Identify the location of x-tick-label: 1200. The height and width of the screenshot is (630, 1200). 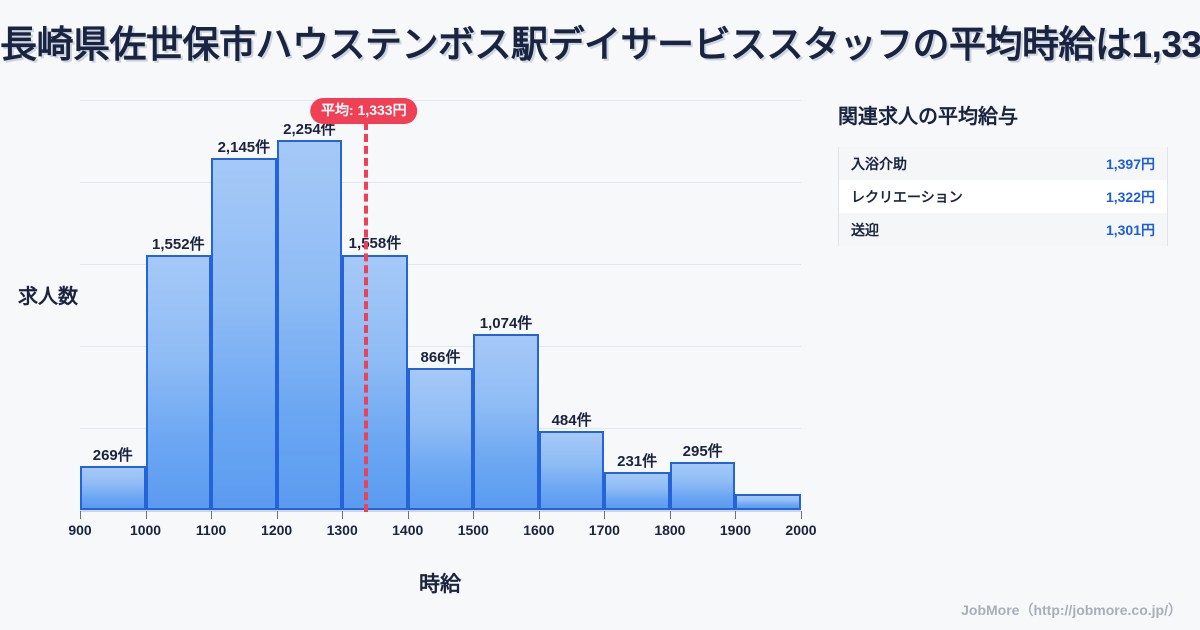
(277, 530).